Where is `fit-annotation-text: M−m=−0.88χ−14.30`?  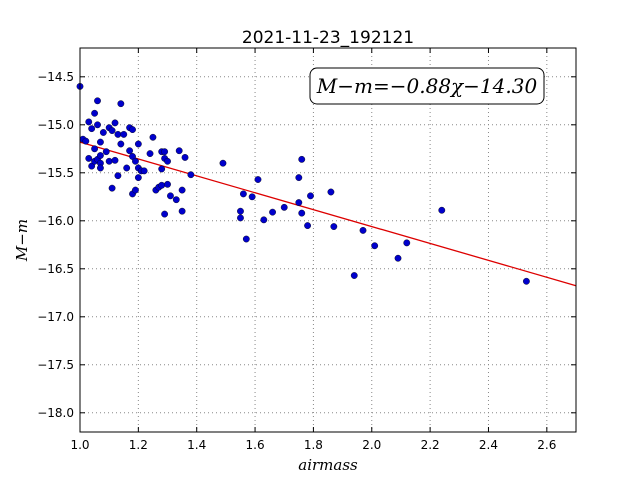
fit-annotation-text: M−m=−0.88χ−14.30 is located at coordinates (427, 86).